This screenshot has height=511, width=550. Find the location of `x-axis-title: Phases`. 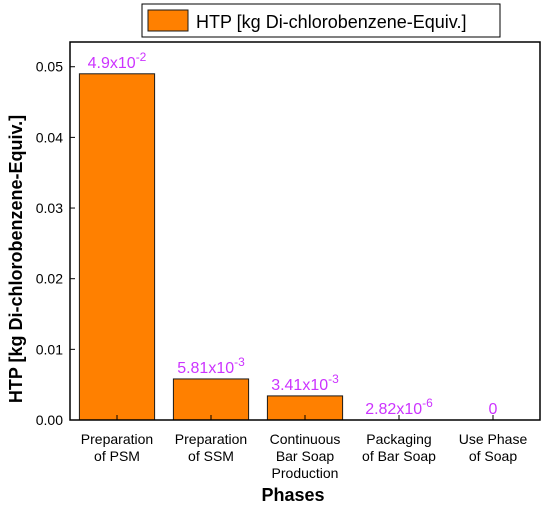

x-axis-title: Phases is located at coordinates (292, 495).